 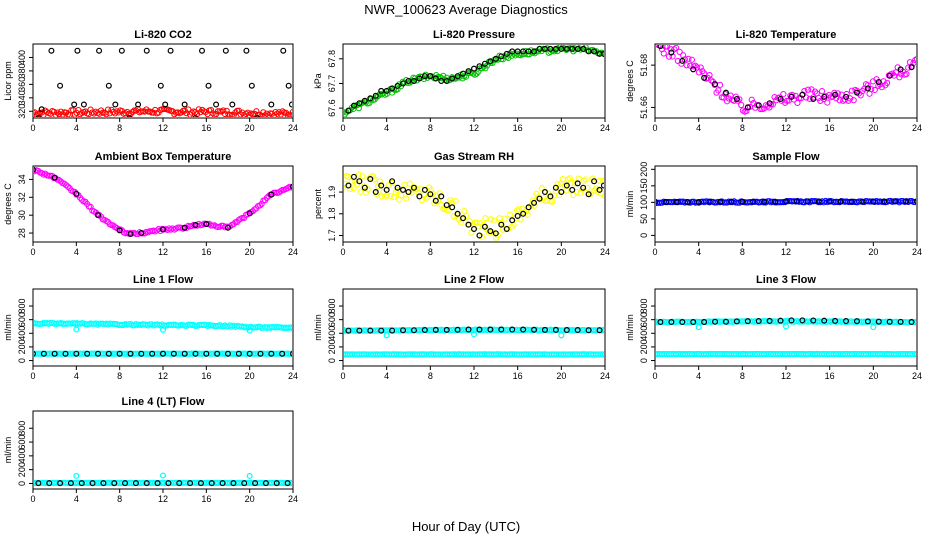 What do you see at coordinates (786, 201) in the screenshot?
I see `panel-sample-flow-plot-area` at bounding box center [786, 201].